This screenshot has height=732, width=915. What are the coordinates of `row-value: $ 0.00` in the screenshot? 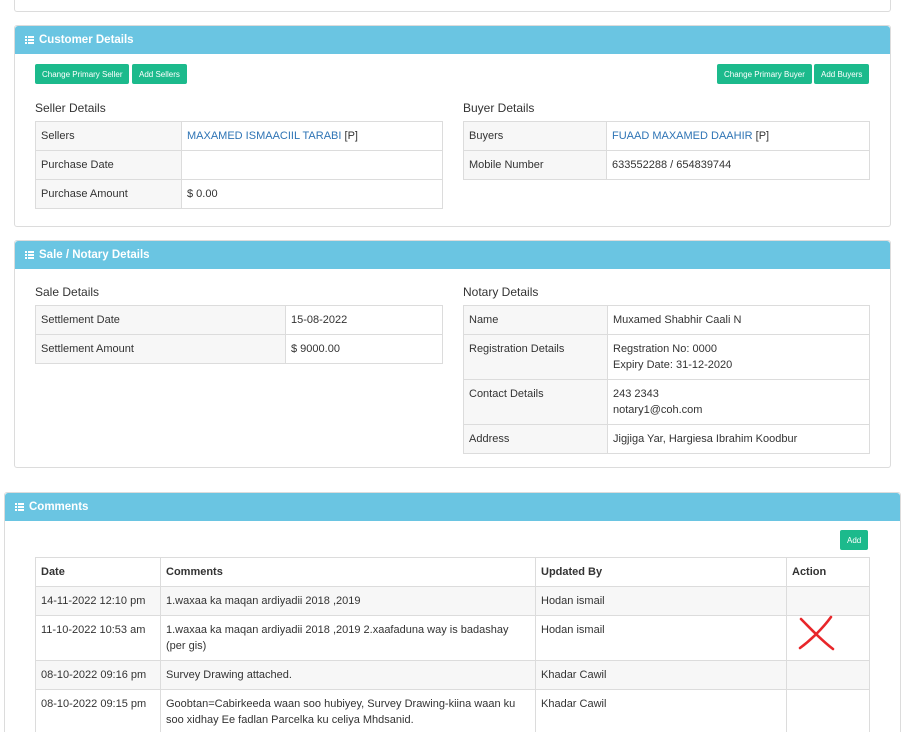 It's located at (312, 194).